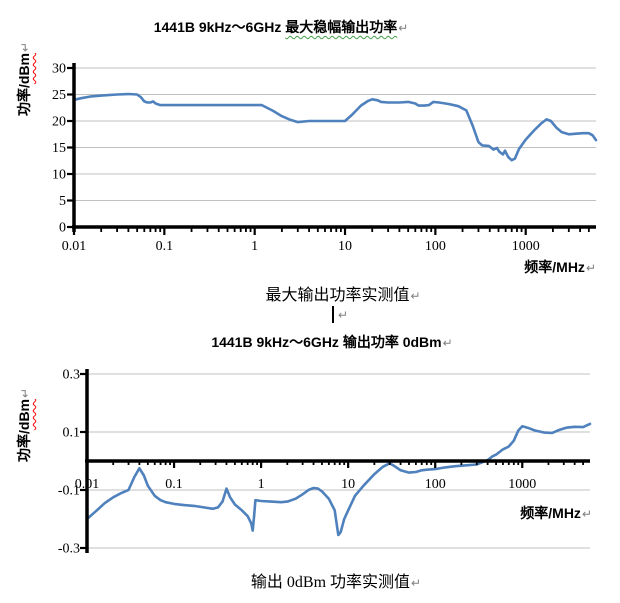 The height and width of the screenshot is (603, 620). What do you see at coordinates (337, 295) in the screenshot?
I see `chart1-caption-text: 最大输出功率实测值` at bounding box center [337, 295].